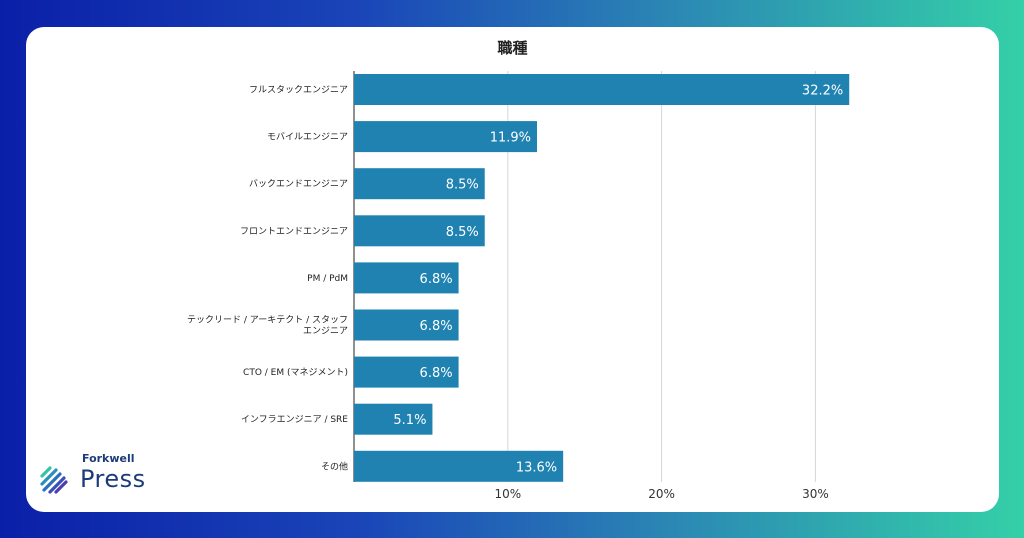 This screenshot has width=1024, height=538. I want to click on x-tick-label: 30%, so click(815, 494).